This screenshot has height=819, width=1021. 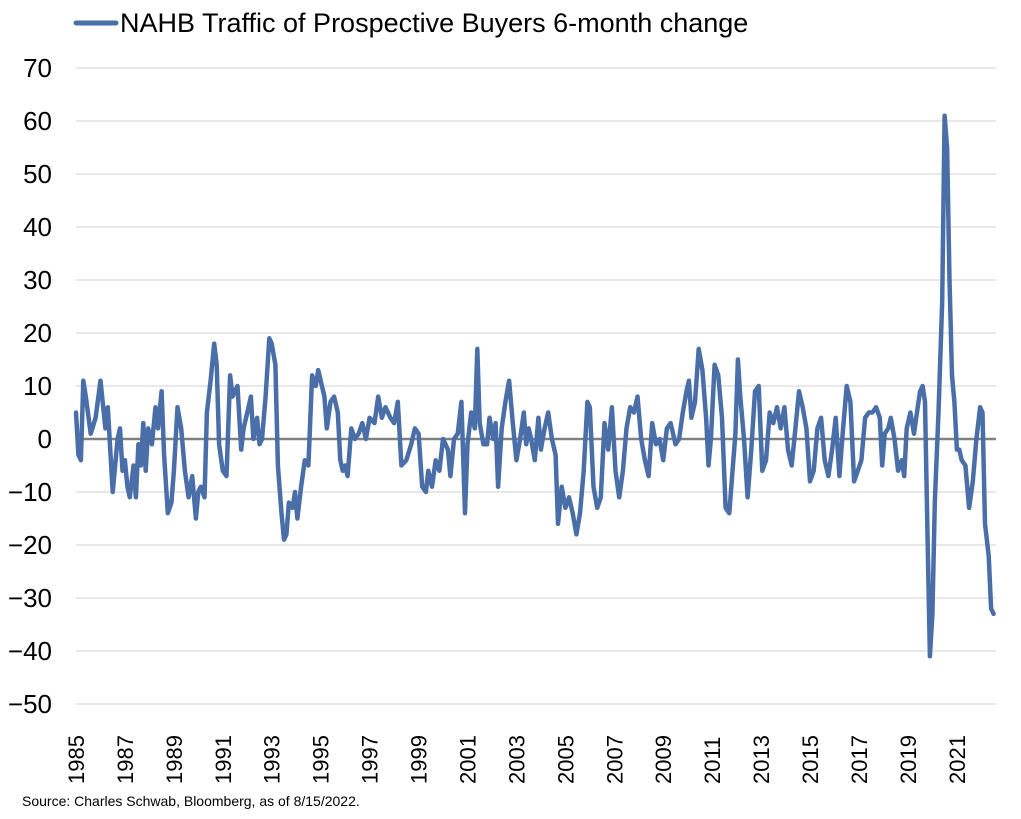 What do you see at coordinates (565, 759) in the screenshot?
I see `x-tick-label: 2005` at bounding box center [565, 759].